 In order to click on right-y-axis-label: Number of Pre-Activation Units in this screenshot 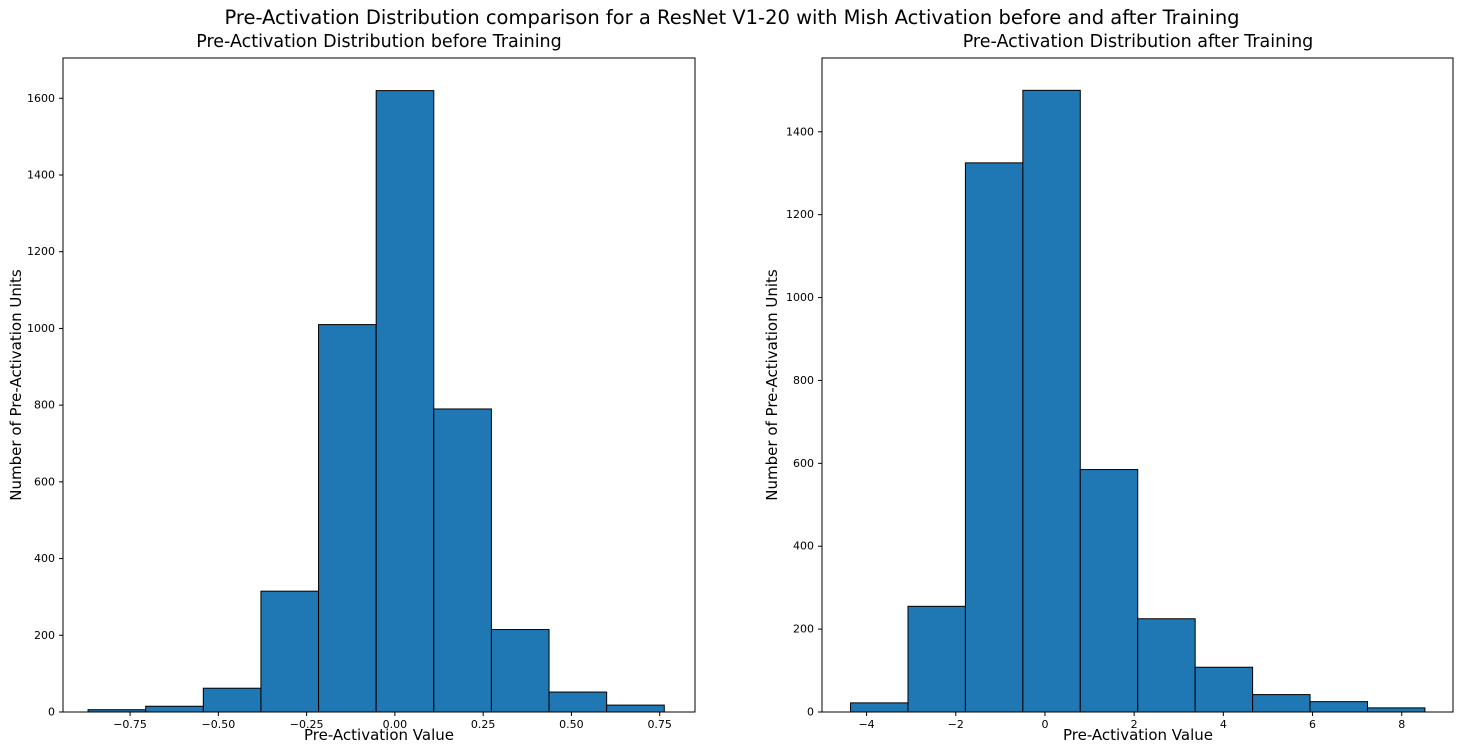, I will do `click(772, 385)`.